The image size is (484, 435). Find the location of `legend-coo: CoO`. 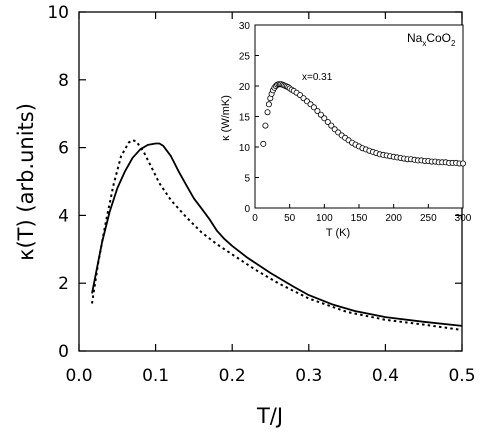

legend-coo: CoO is located at coordinates (438, 38).